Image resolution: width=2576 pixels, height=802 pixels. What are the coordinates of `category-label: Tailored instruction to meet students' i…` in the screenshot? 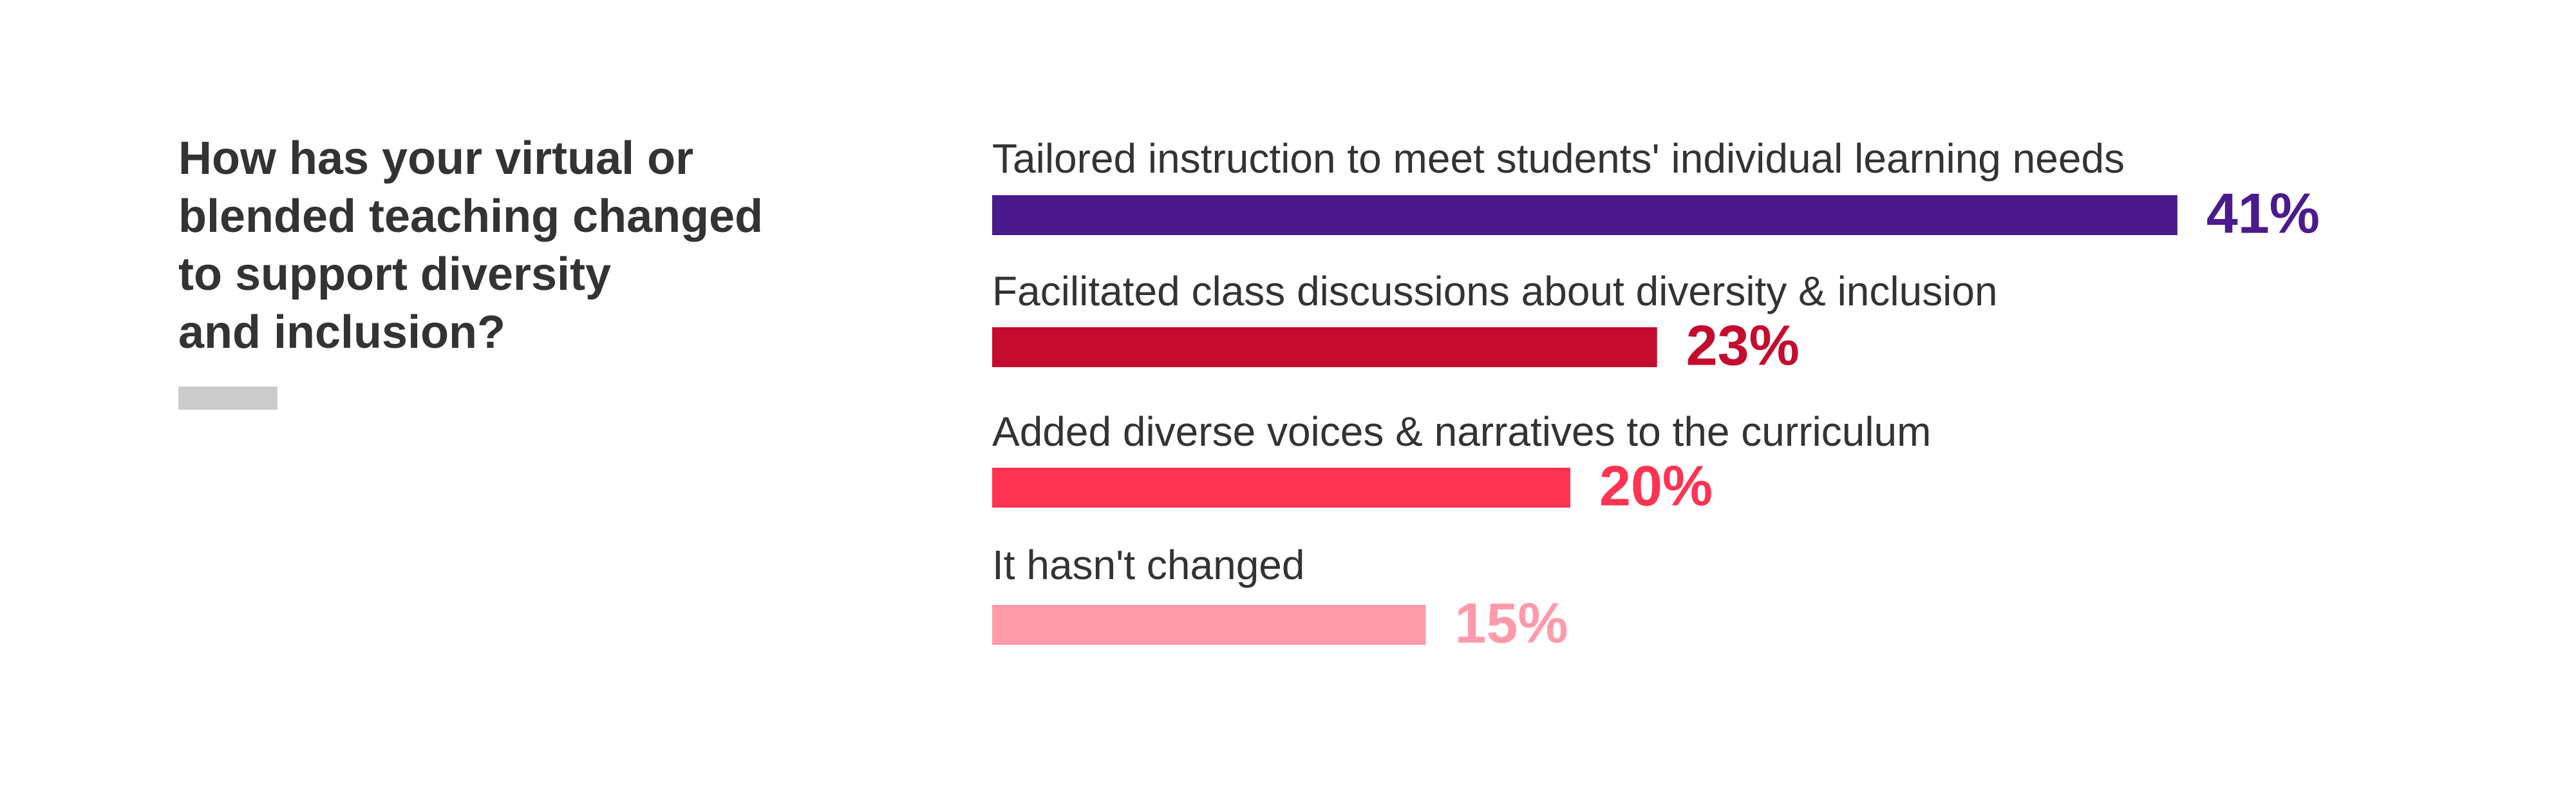 It's located at (1558, 158).